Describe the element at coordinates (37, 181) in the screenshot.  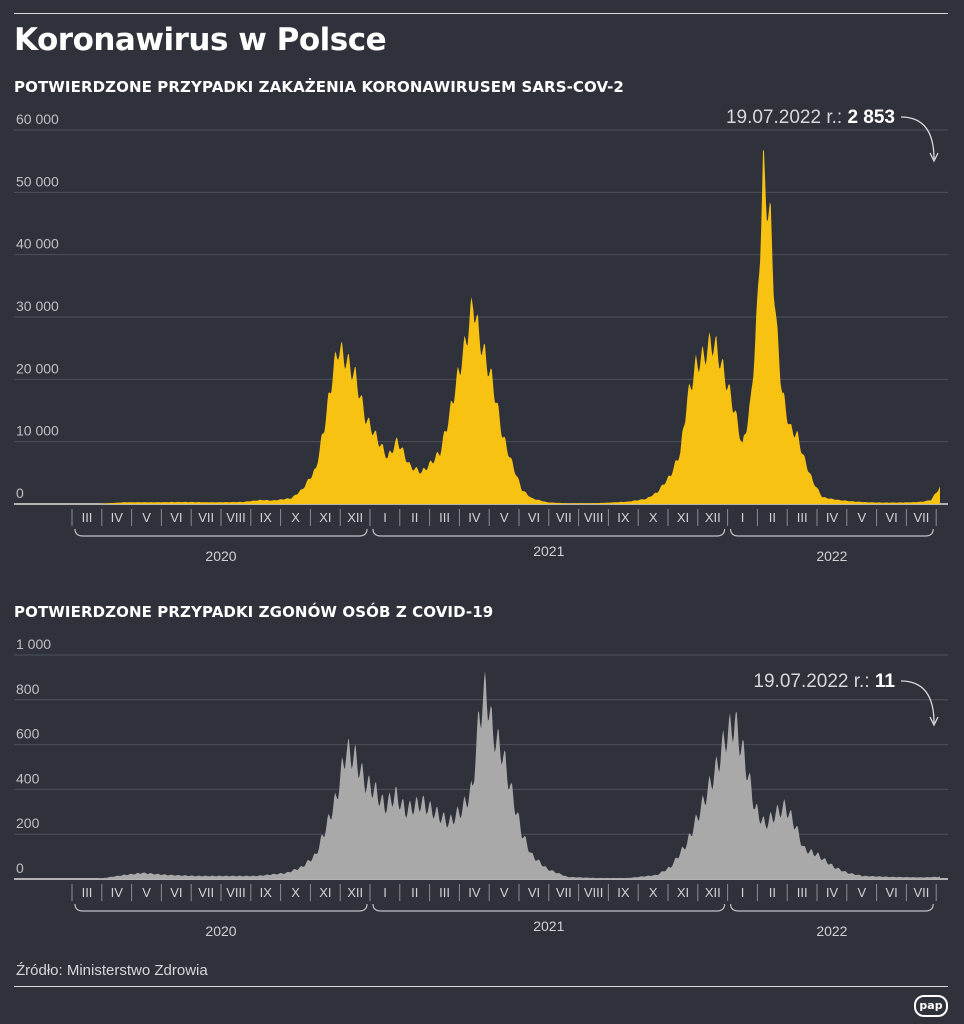
I see `y-tick-label: 50 000` at that location.